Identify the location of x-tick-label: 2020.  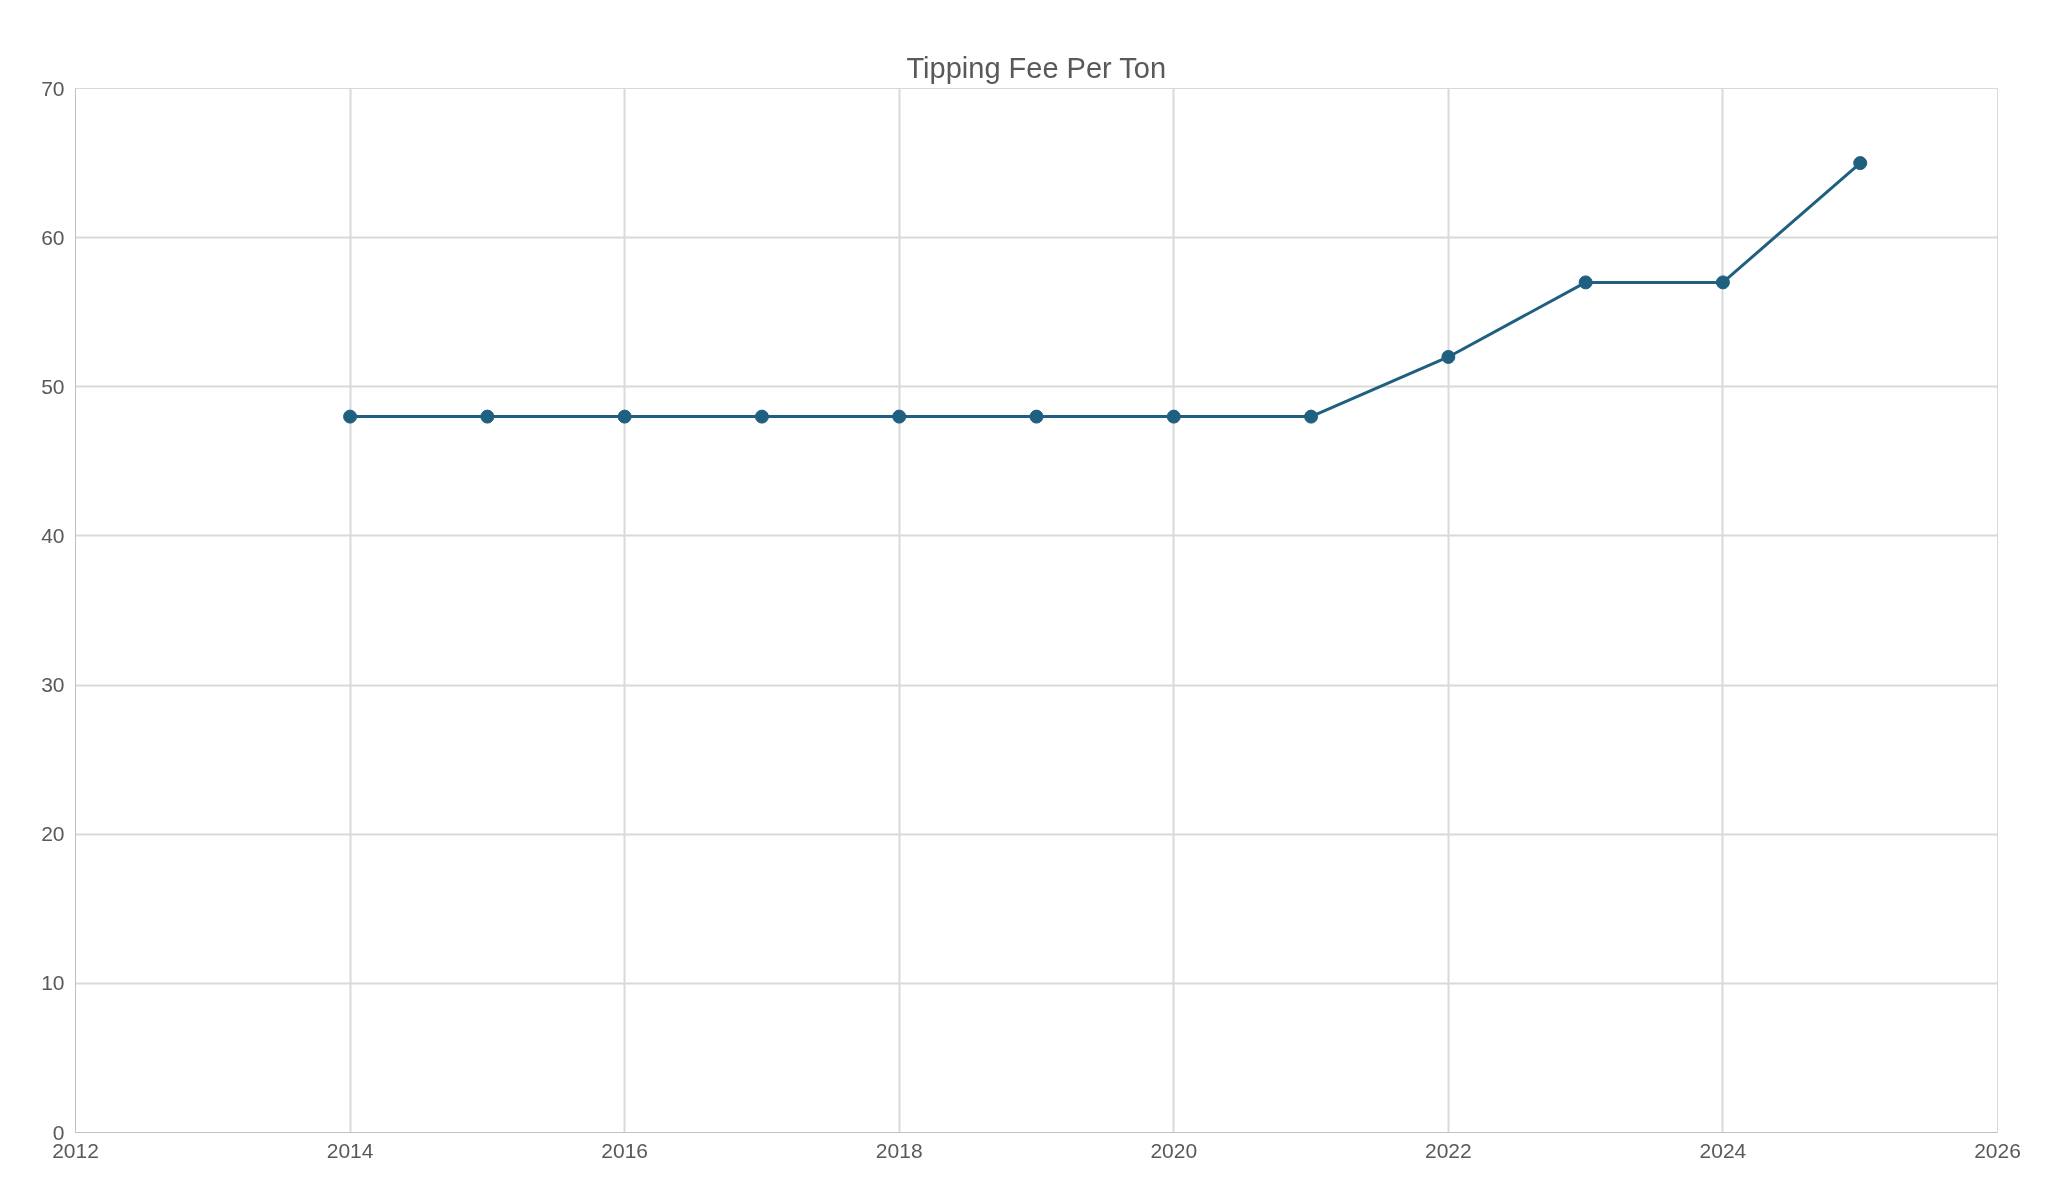
(1174, 1150).